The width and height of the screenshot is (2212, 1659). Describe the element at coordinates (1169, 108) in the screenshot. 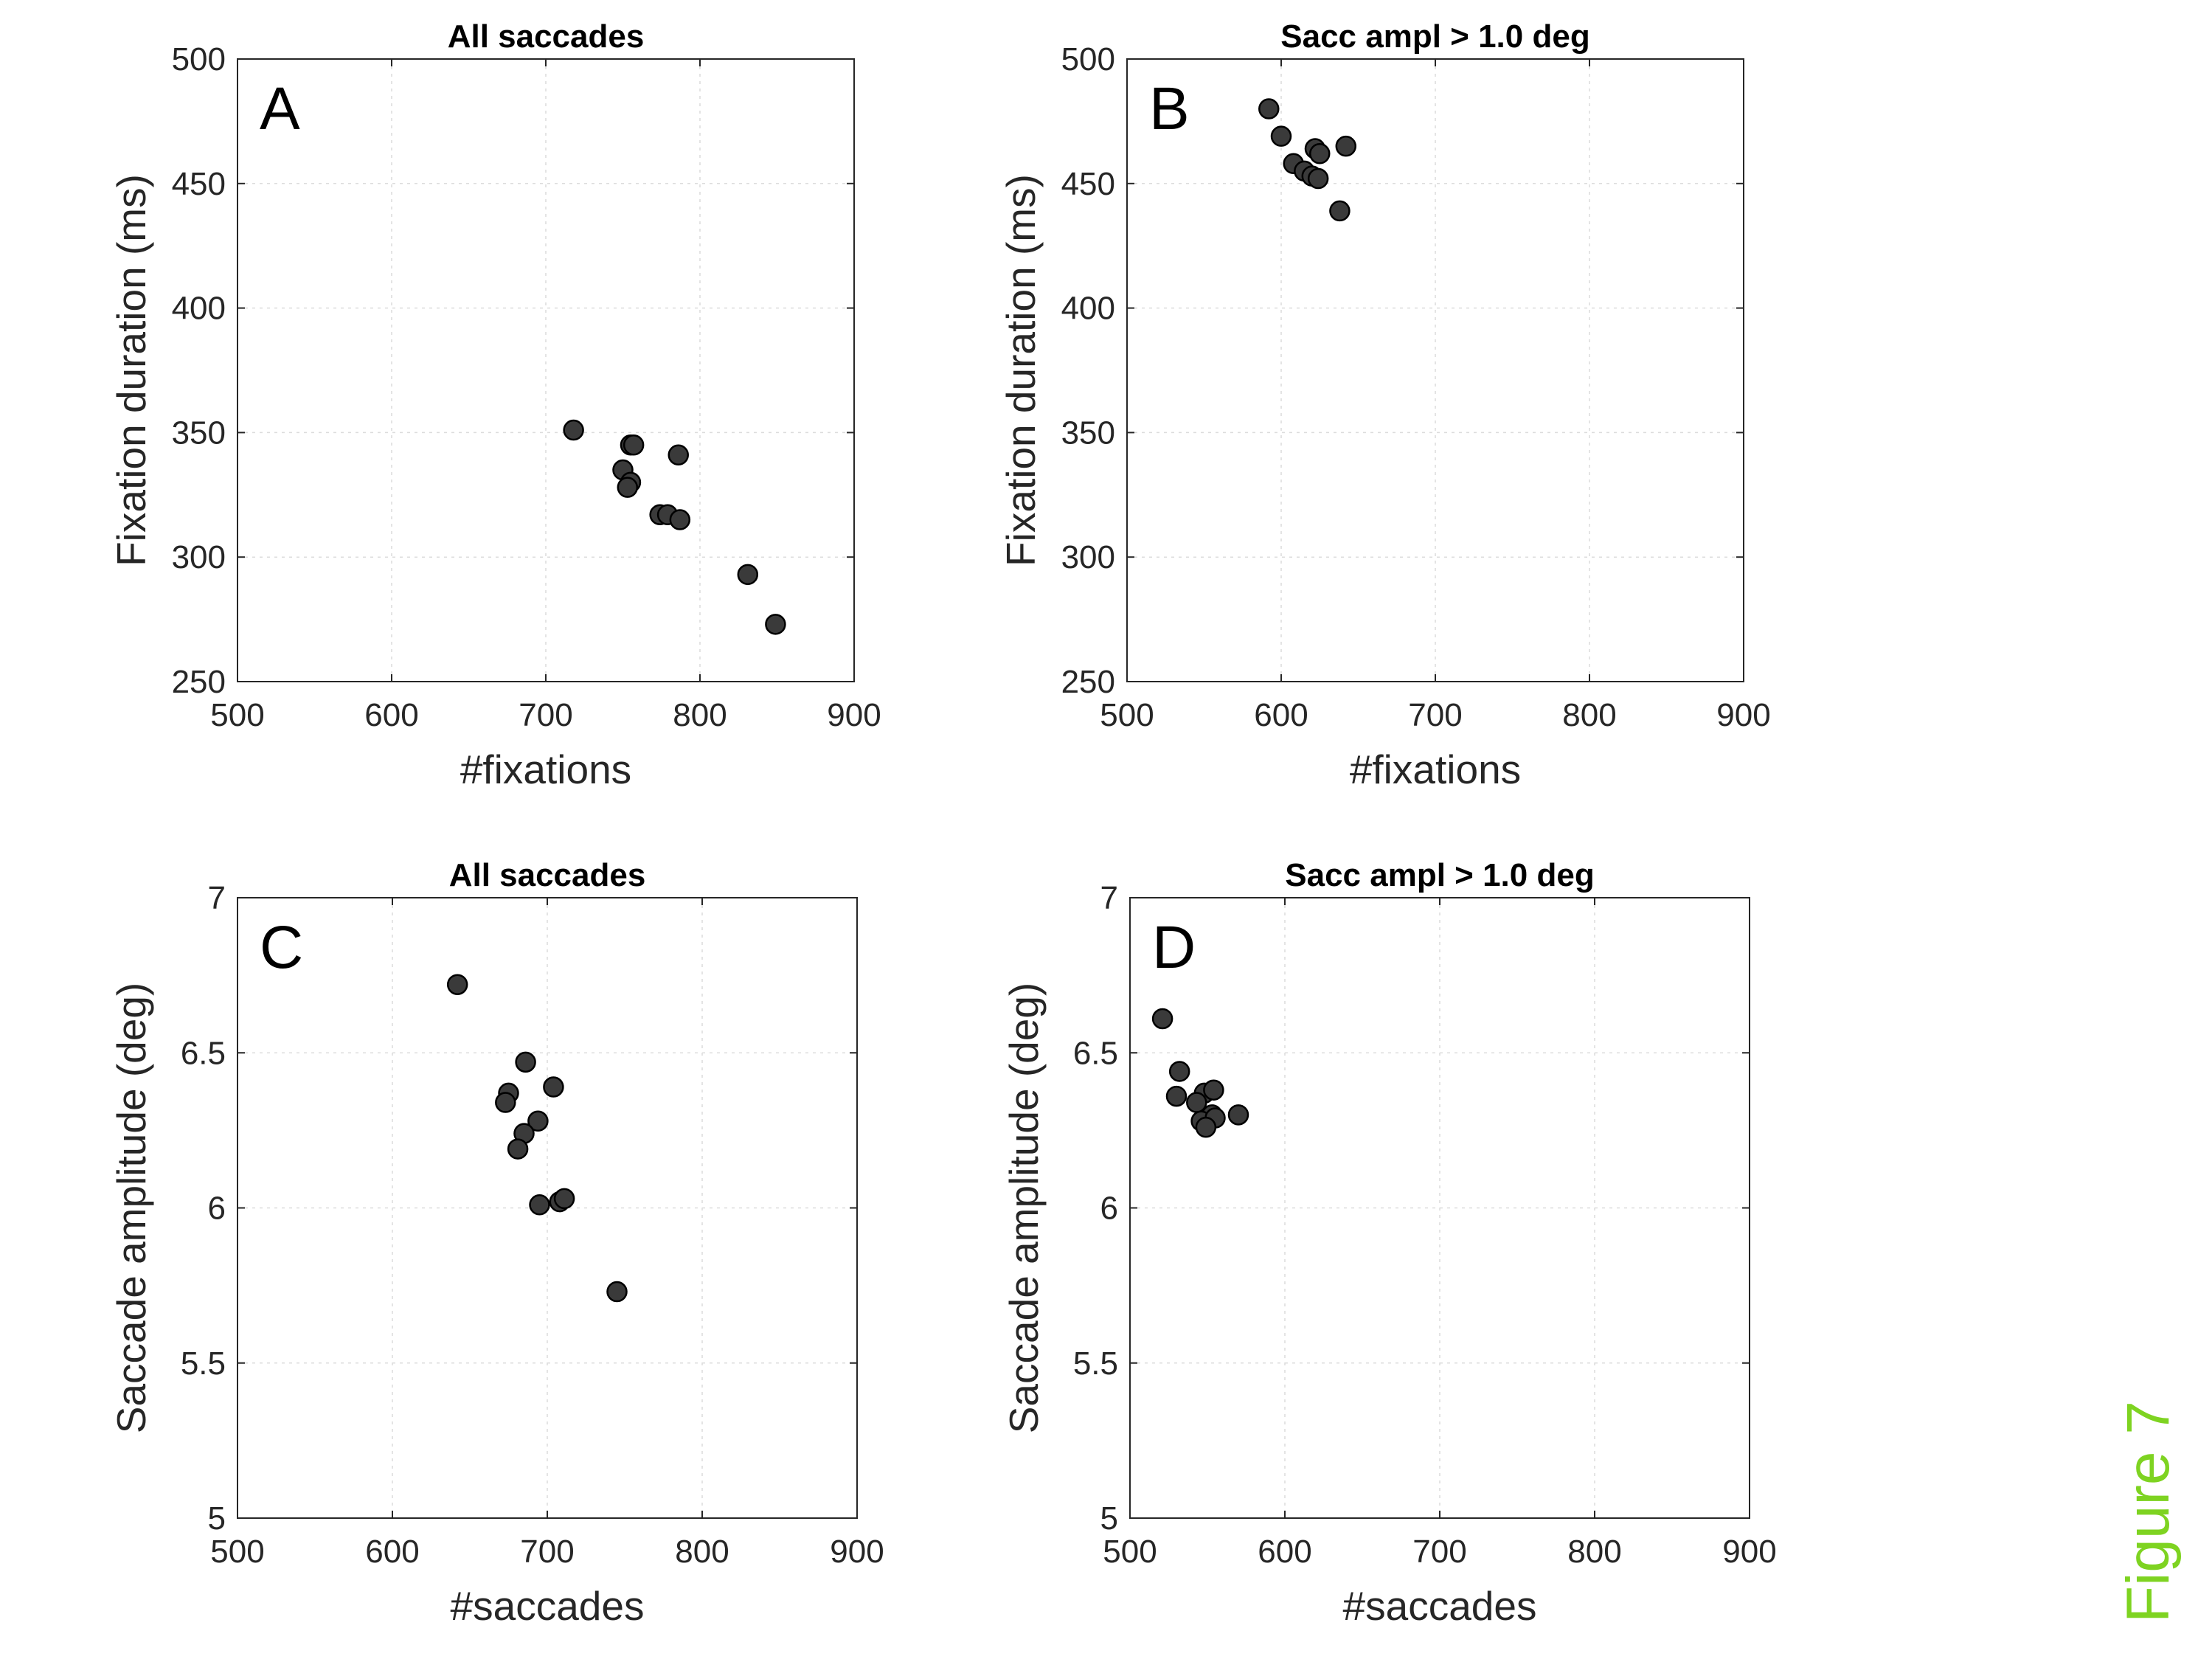

I see `panel-letter-b: B` at that location.